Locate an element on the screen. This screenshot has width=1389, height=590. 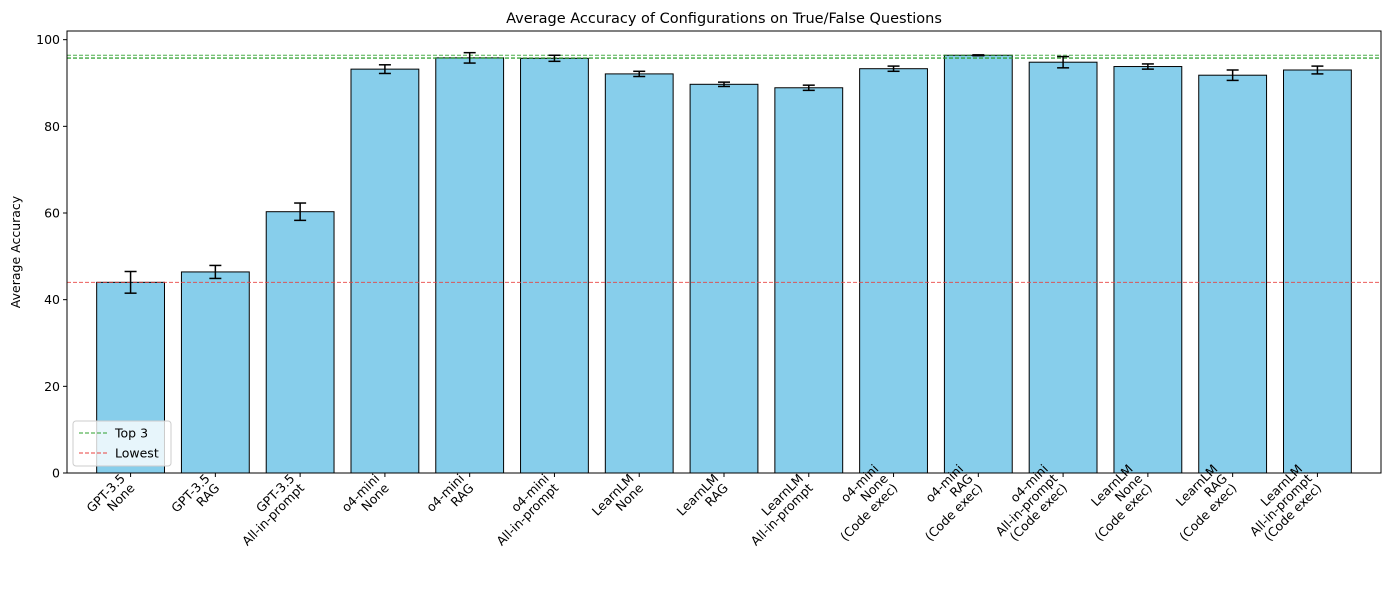
y-tick-label: 20 is located at coordinates (52, 386).